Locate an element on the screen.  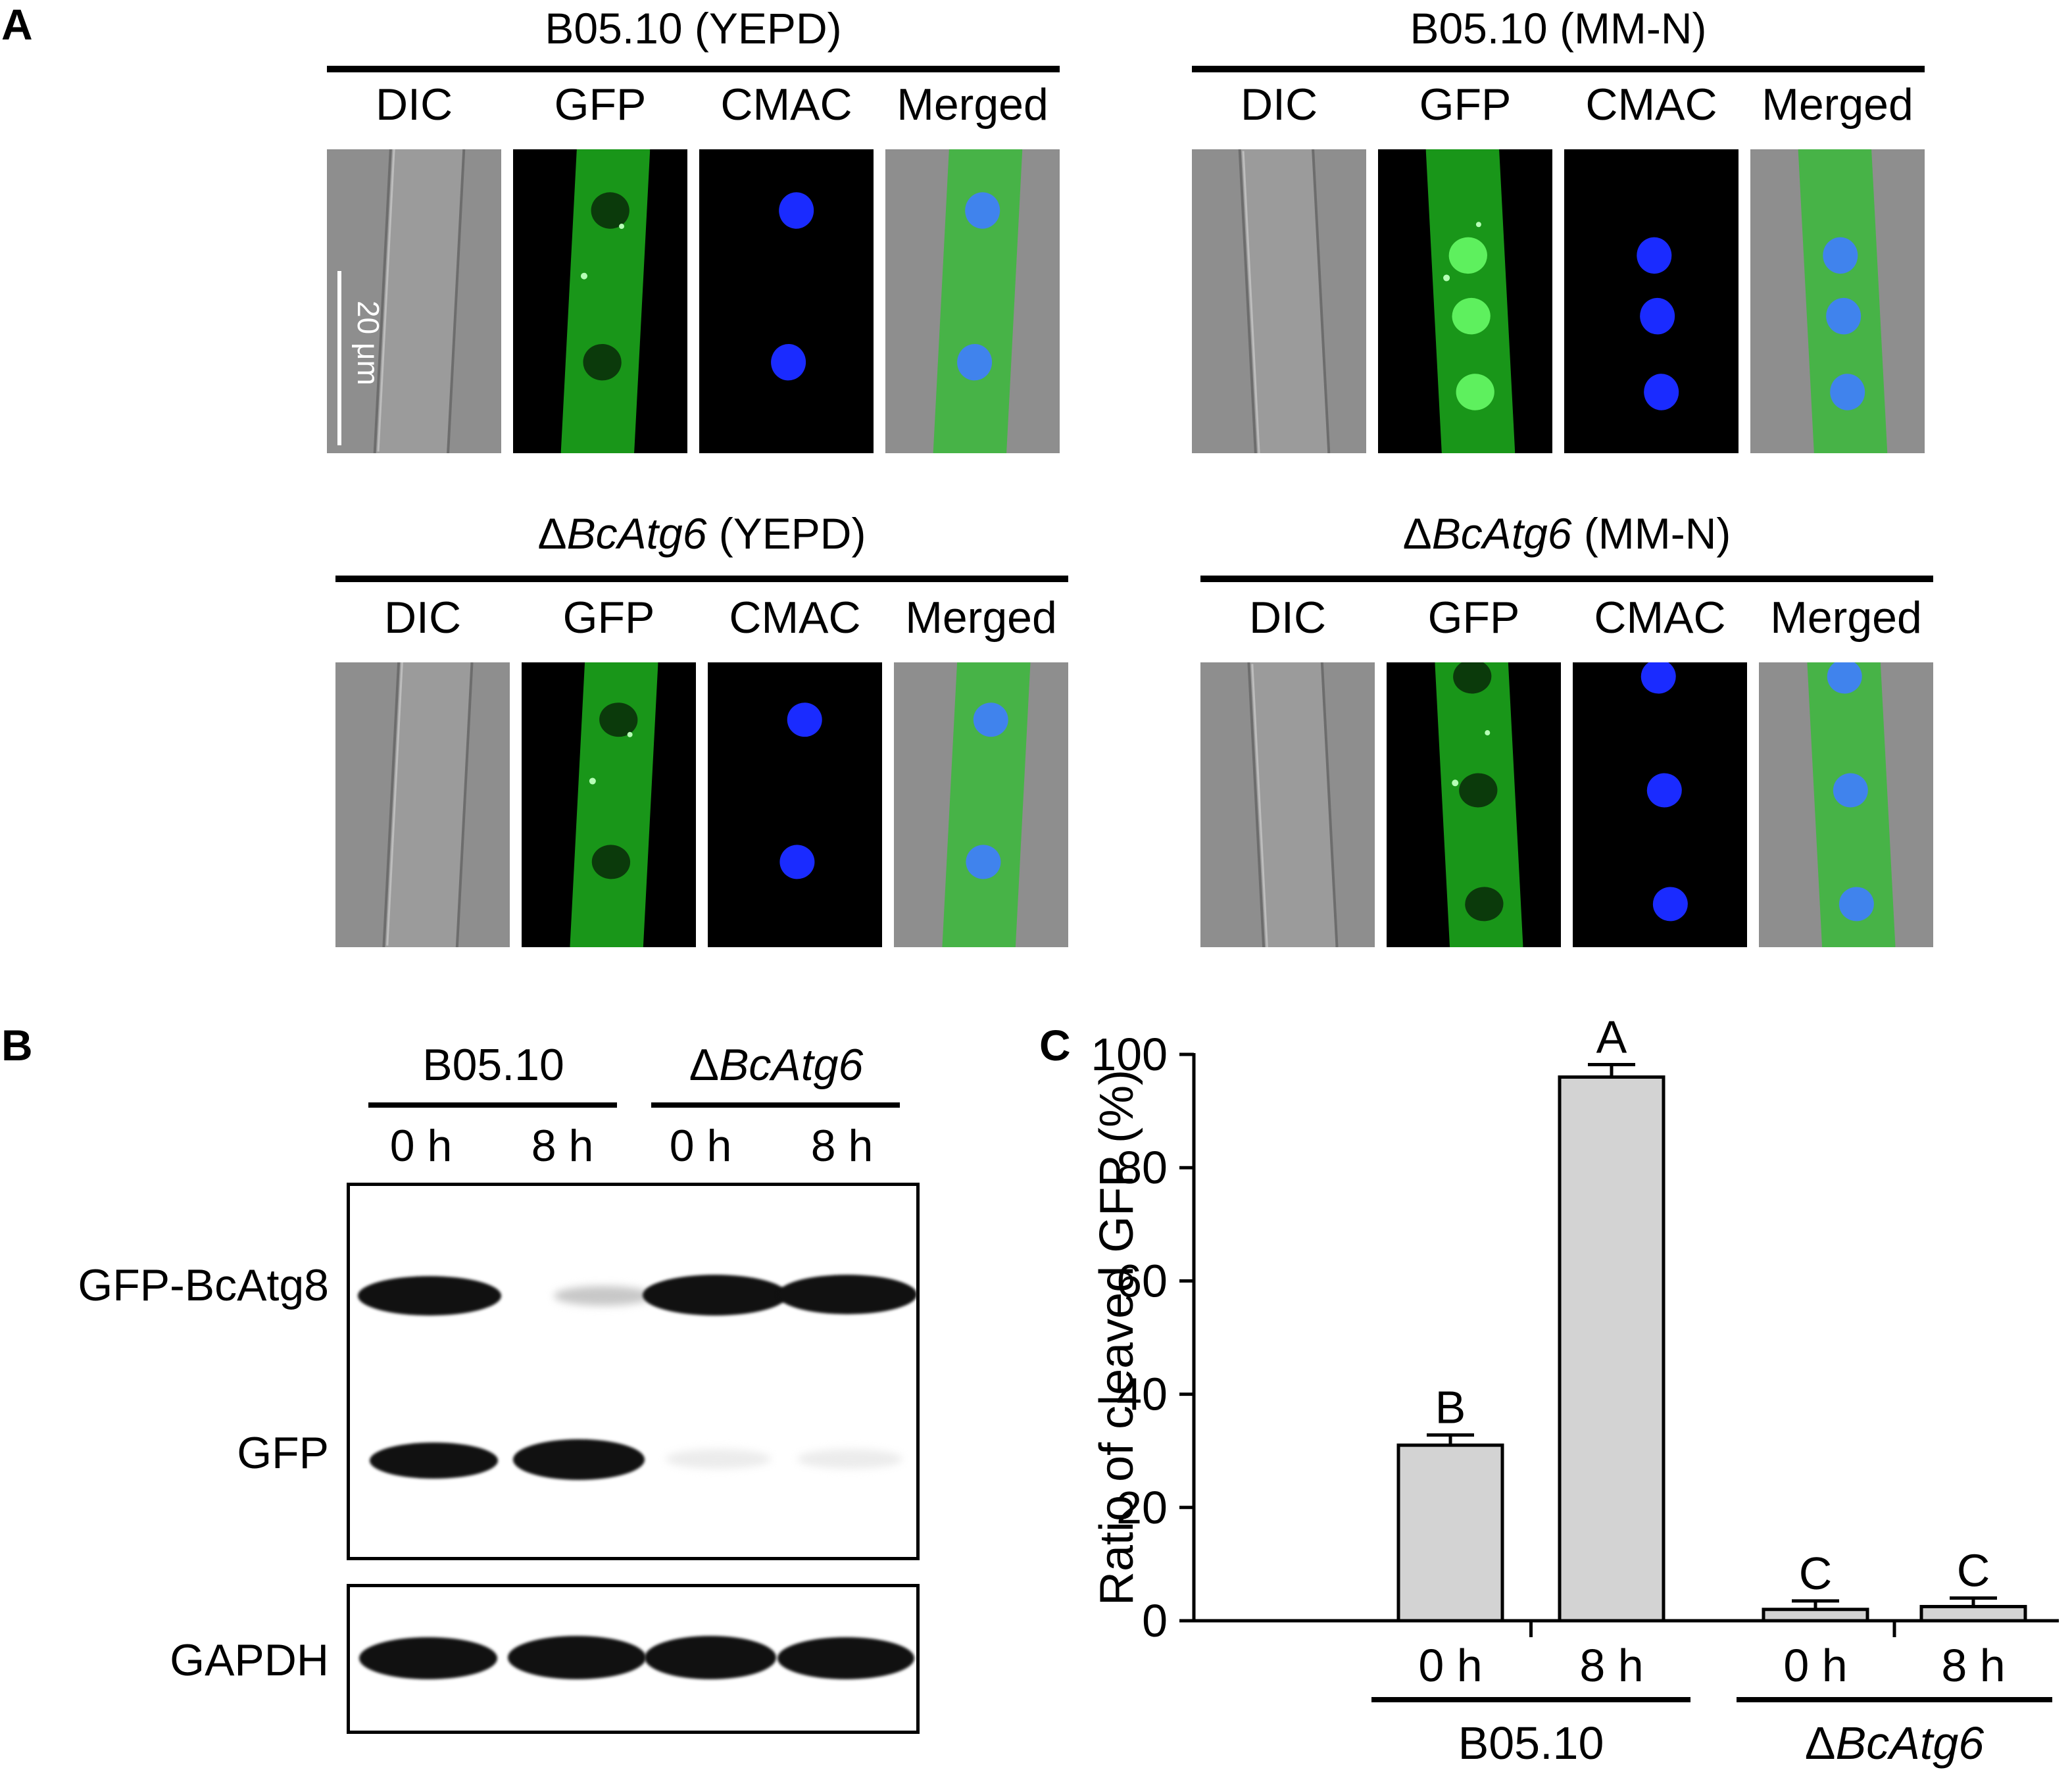
x-tick-label-1: 0 h is located at coordinates (1450, 1665).